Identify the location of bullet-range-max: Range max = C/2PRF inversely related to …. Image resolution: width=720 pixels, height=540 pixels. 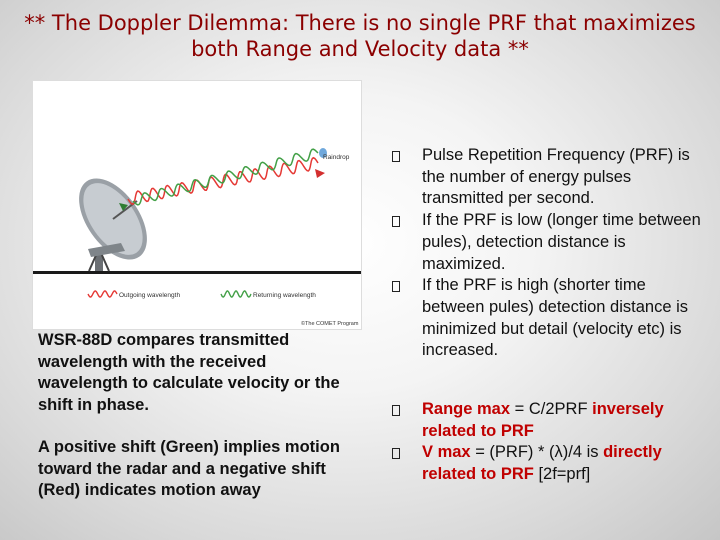
(551, 420).